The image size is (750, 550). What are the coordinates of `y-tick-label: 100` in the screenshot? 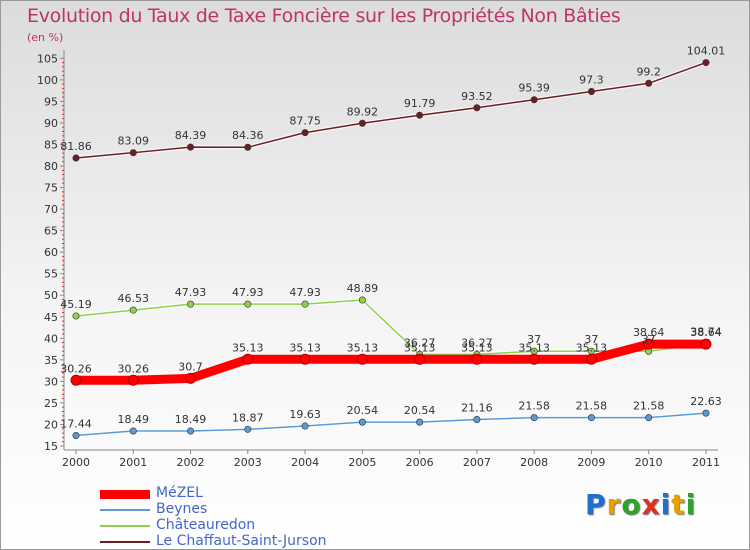 It's located at (47, 80).